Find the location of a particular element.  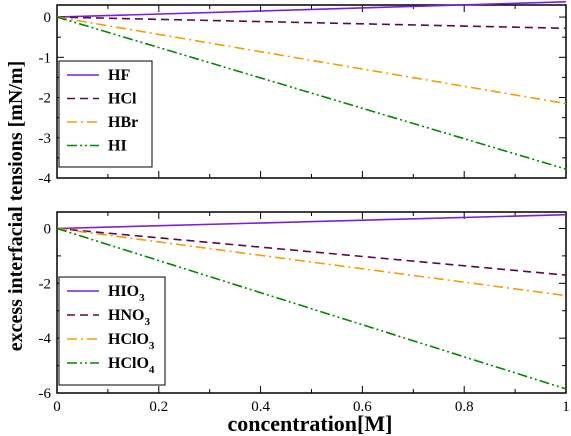

legend-label: HCl is located at coordinates (122, 99).